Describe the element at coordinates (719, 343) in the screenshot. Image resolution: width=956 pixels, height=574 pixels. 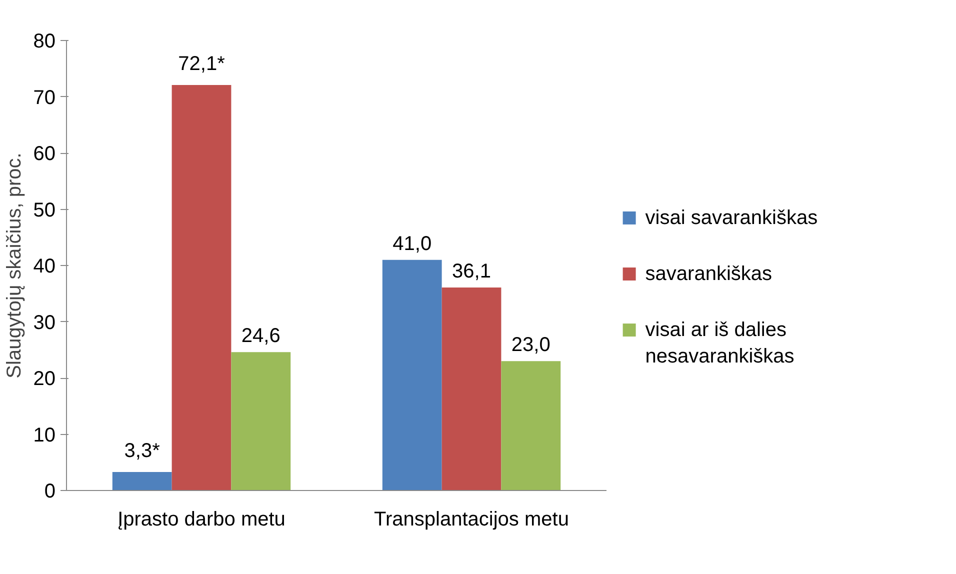
I see `legend-label: visai ar iš dalies nesavarankiškas` at that location.